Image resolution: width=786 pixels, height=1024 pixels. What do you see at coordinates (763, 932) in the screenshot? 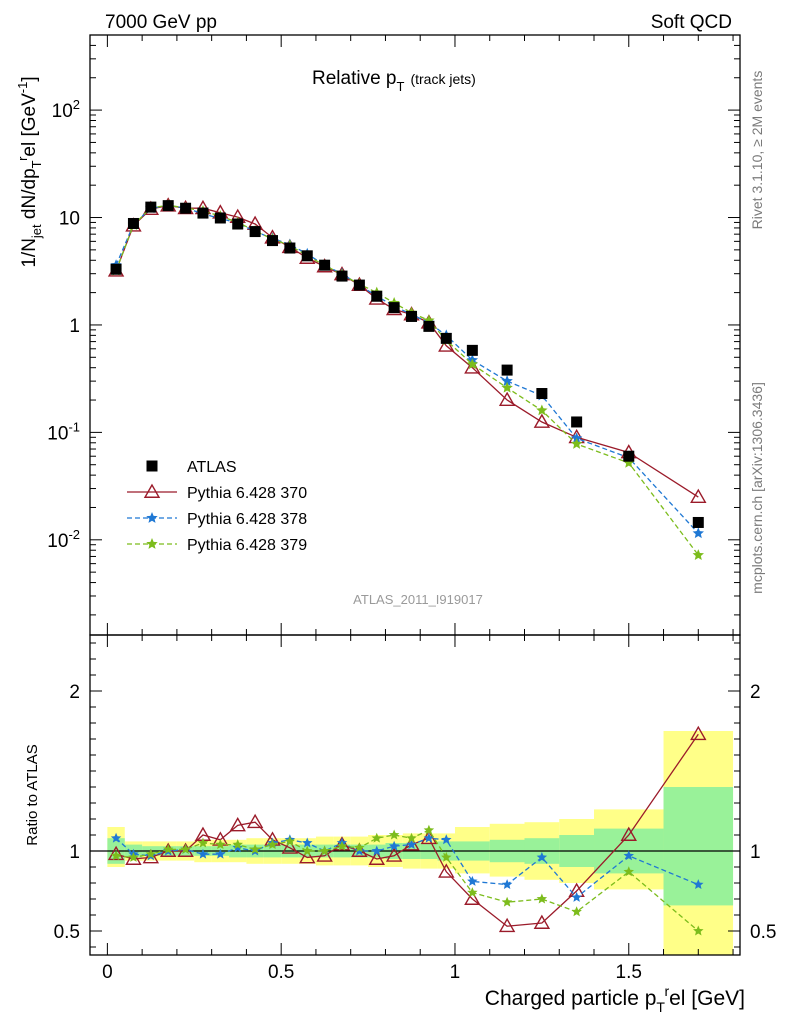
I see `ratio-y-tick-label-right: 0.5` at bounding box center [763, 932].